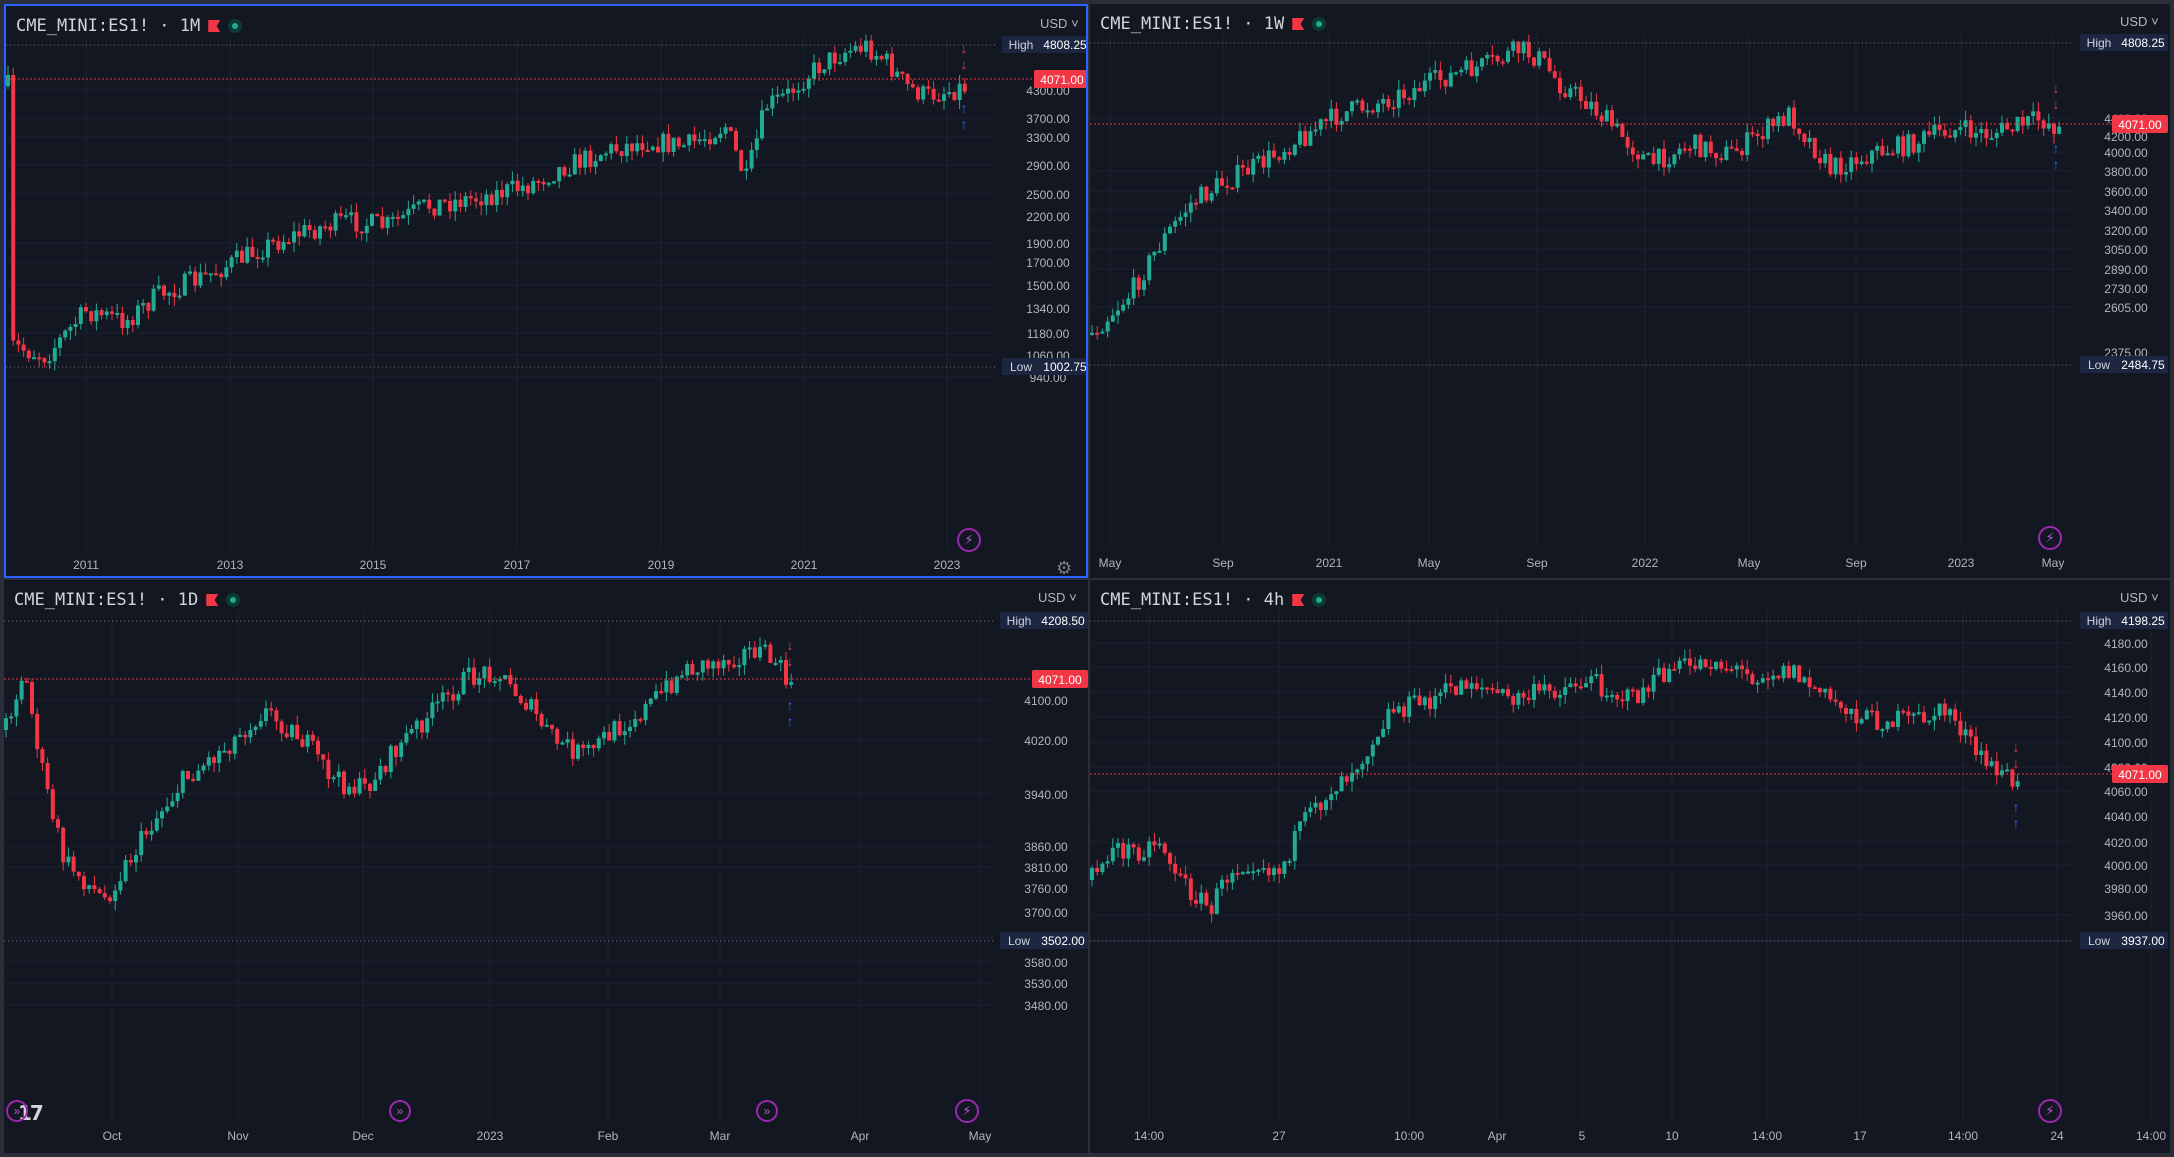  I want to click on symbol-legend: CME_MINI:ES1! · 1M, so click(129, 26).